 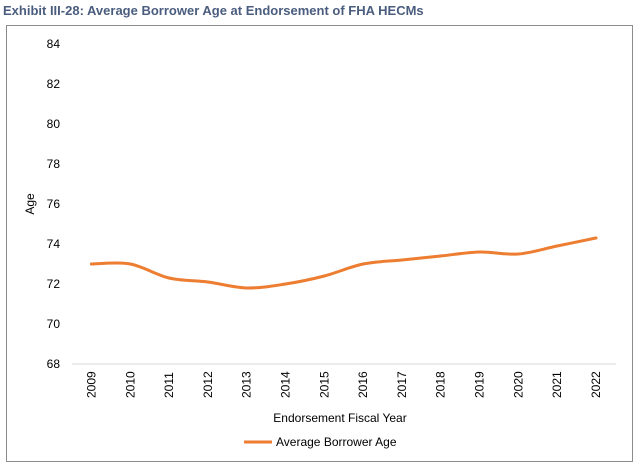 I want to click on y-axis-label: Age, so click(x=30, y=204).